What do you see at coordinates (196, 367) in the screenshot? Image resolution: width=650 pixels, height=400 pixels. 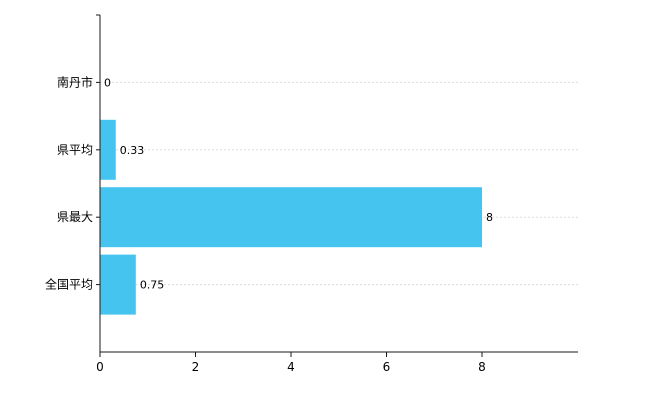 I see `x-axis-tick-label: 2` at bounding box center [196, 367].